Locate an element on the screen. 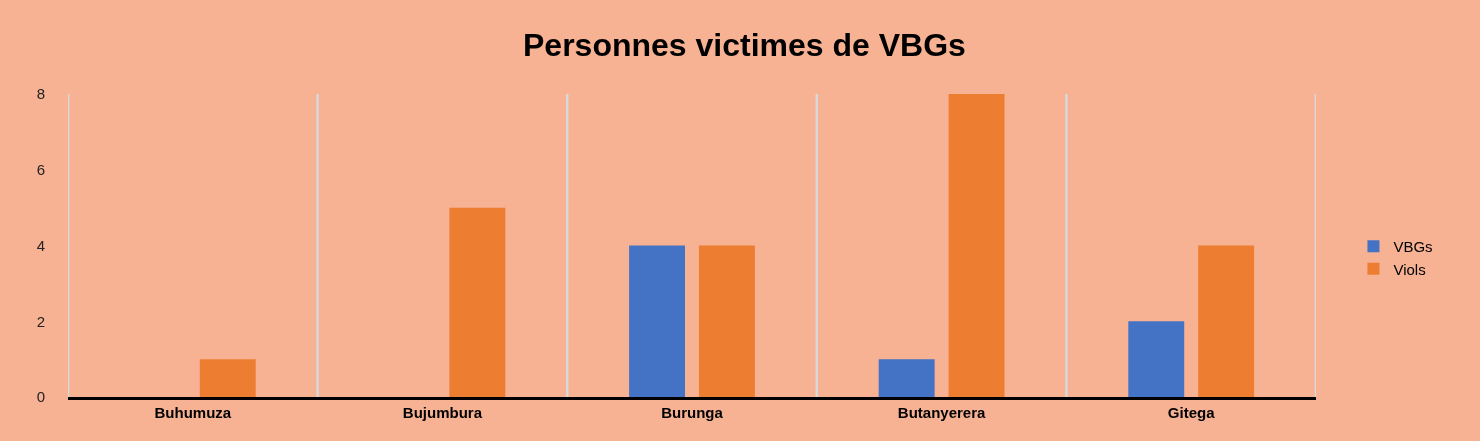  x-tick-label: Gitega is located at coordinates (1191, 412).